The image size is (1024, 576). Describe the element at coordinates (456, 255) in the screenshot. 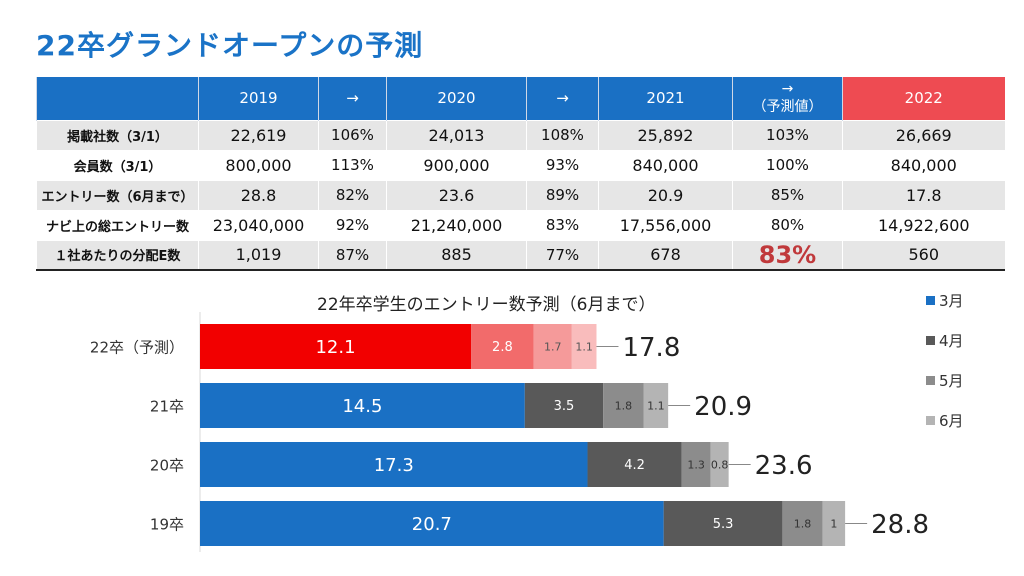

I see `value-cell: 885` at that location.